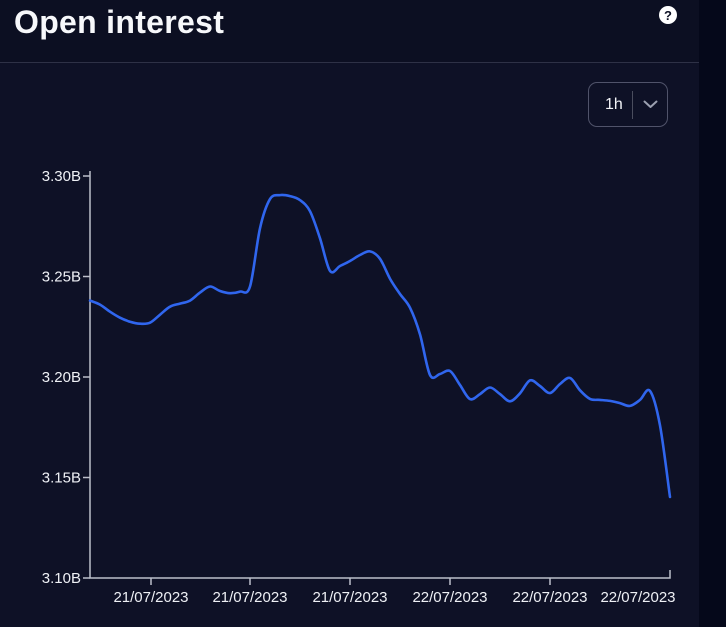 This screenshot has height=627, width=726. I want to click on help-button: ?, so click(668, 15).